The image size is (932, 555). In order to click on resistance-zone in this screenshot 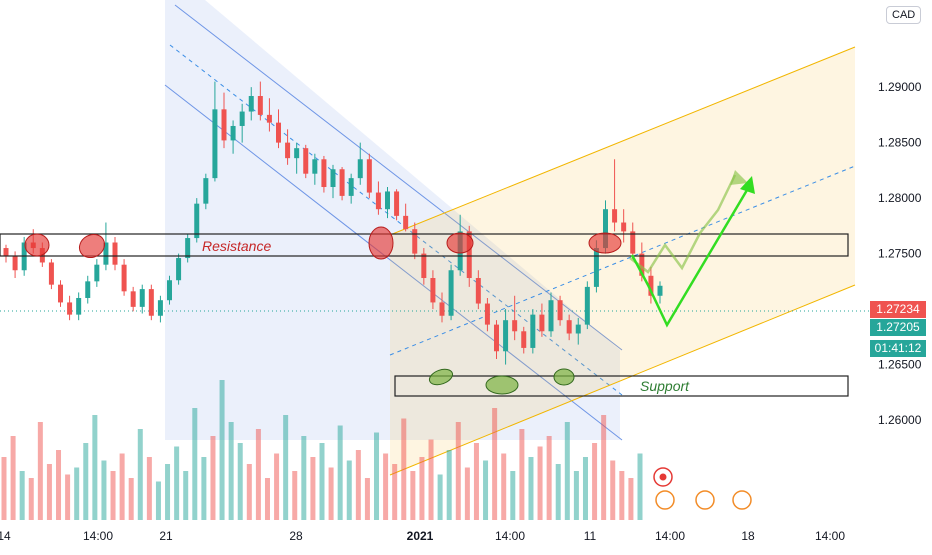, I will do `click(424, 245)`.